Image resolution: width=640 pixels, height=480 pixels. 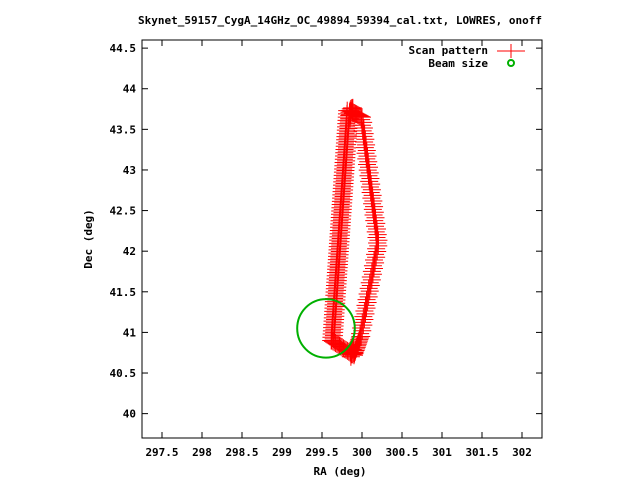 I want to click on scan-pattern-series, so click(x=355, y=232).